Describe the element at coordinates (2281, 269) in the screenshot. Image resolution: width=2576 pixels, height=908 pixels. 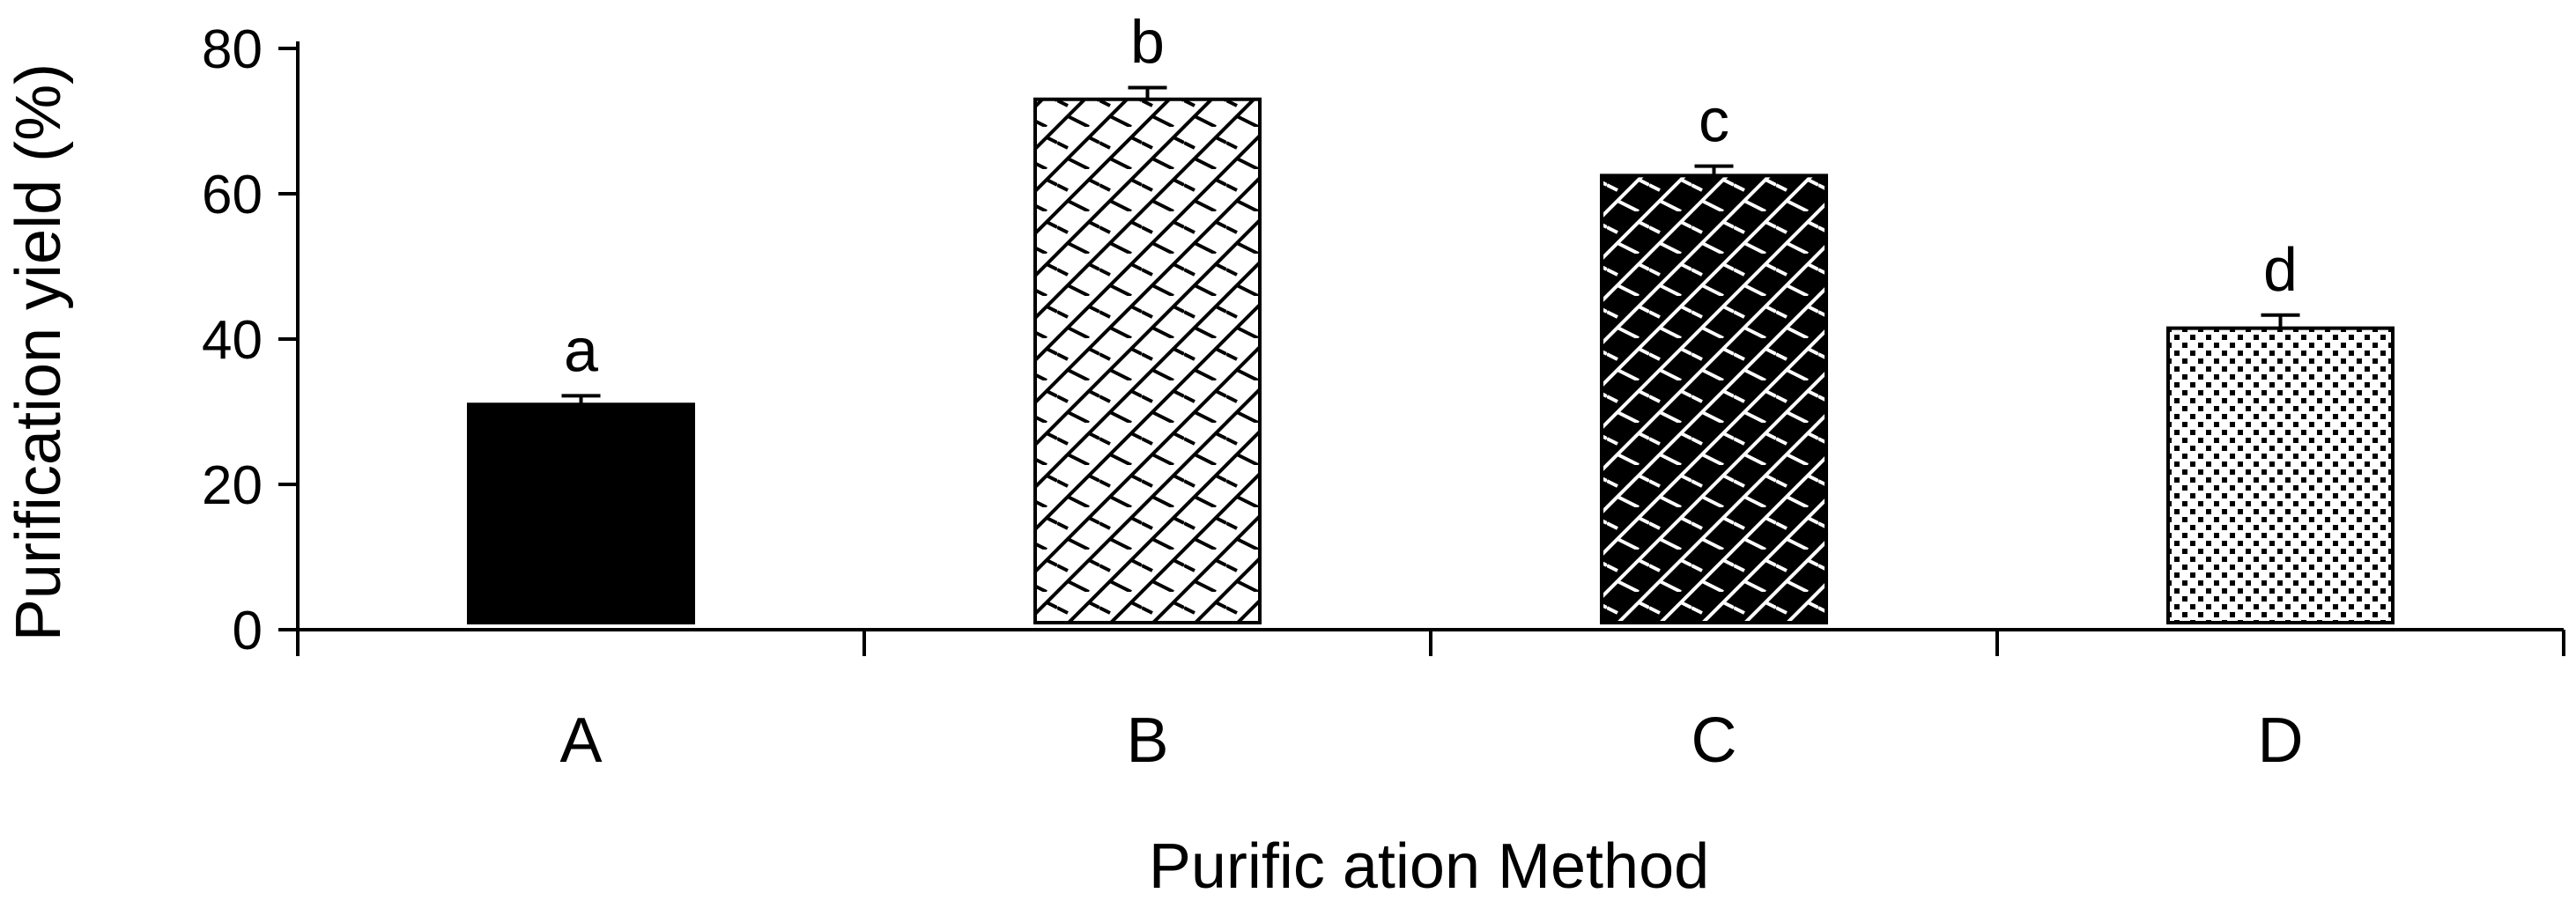
I see `significance-label-D: d` at that location.